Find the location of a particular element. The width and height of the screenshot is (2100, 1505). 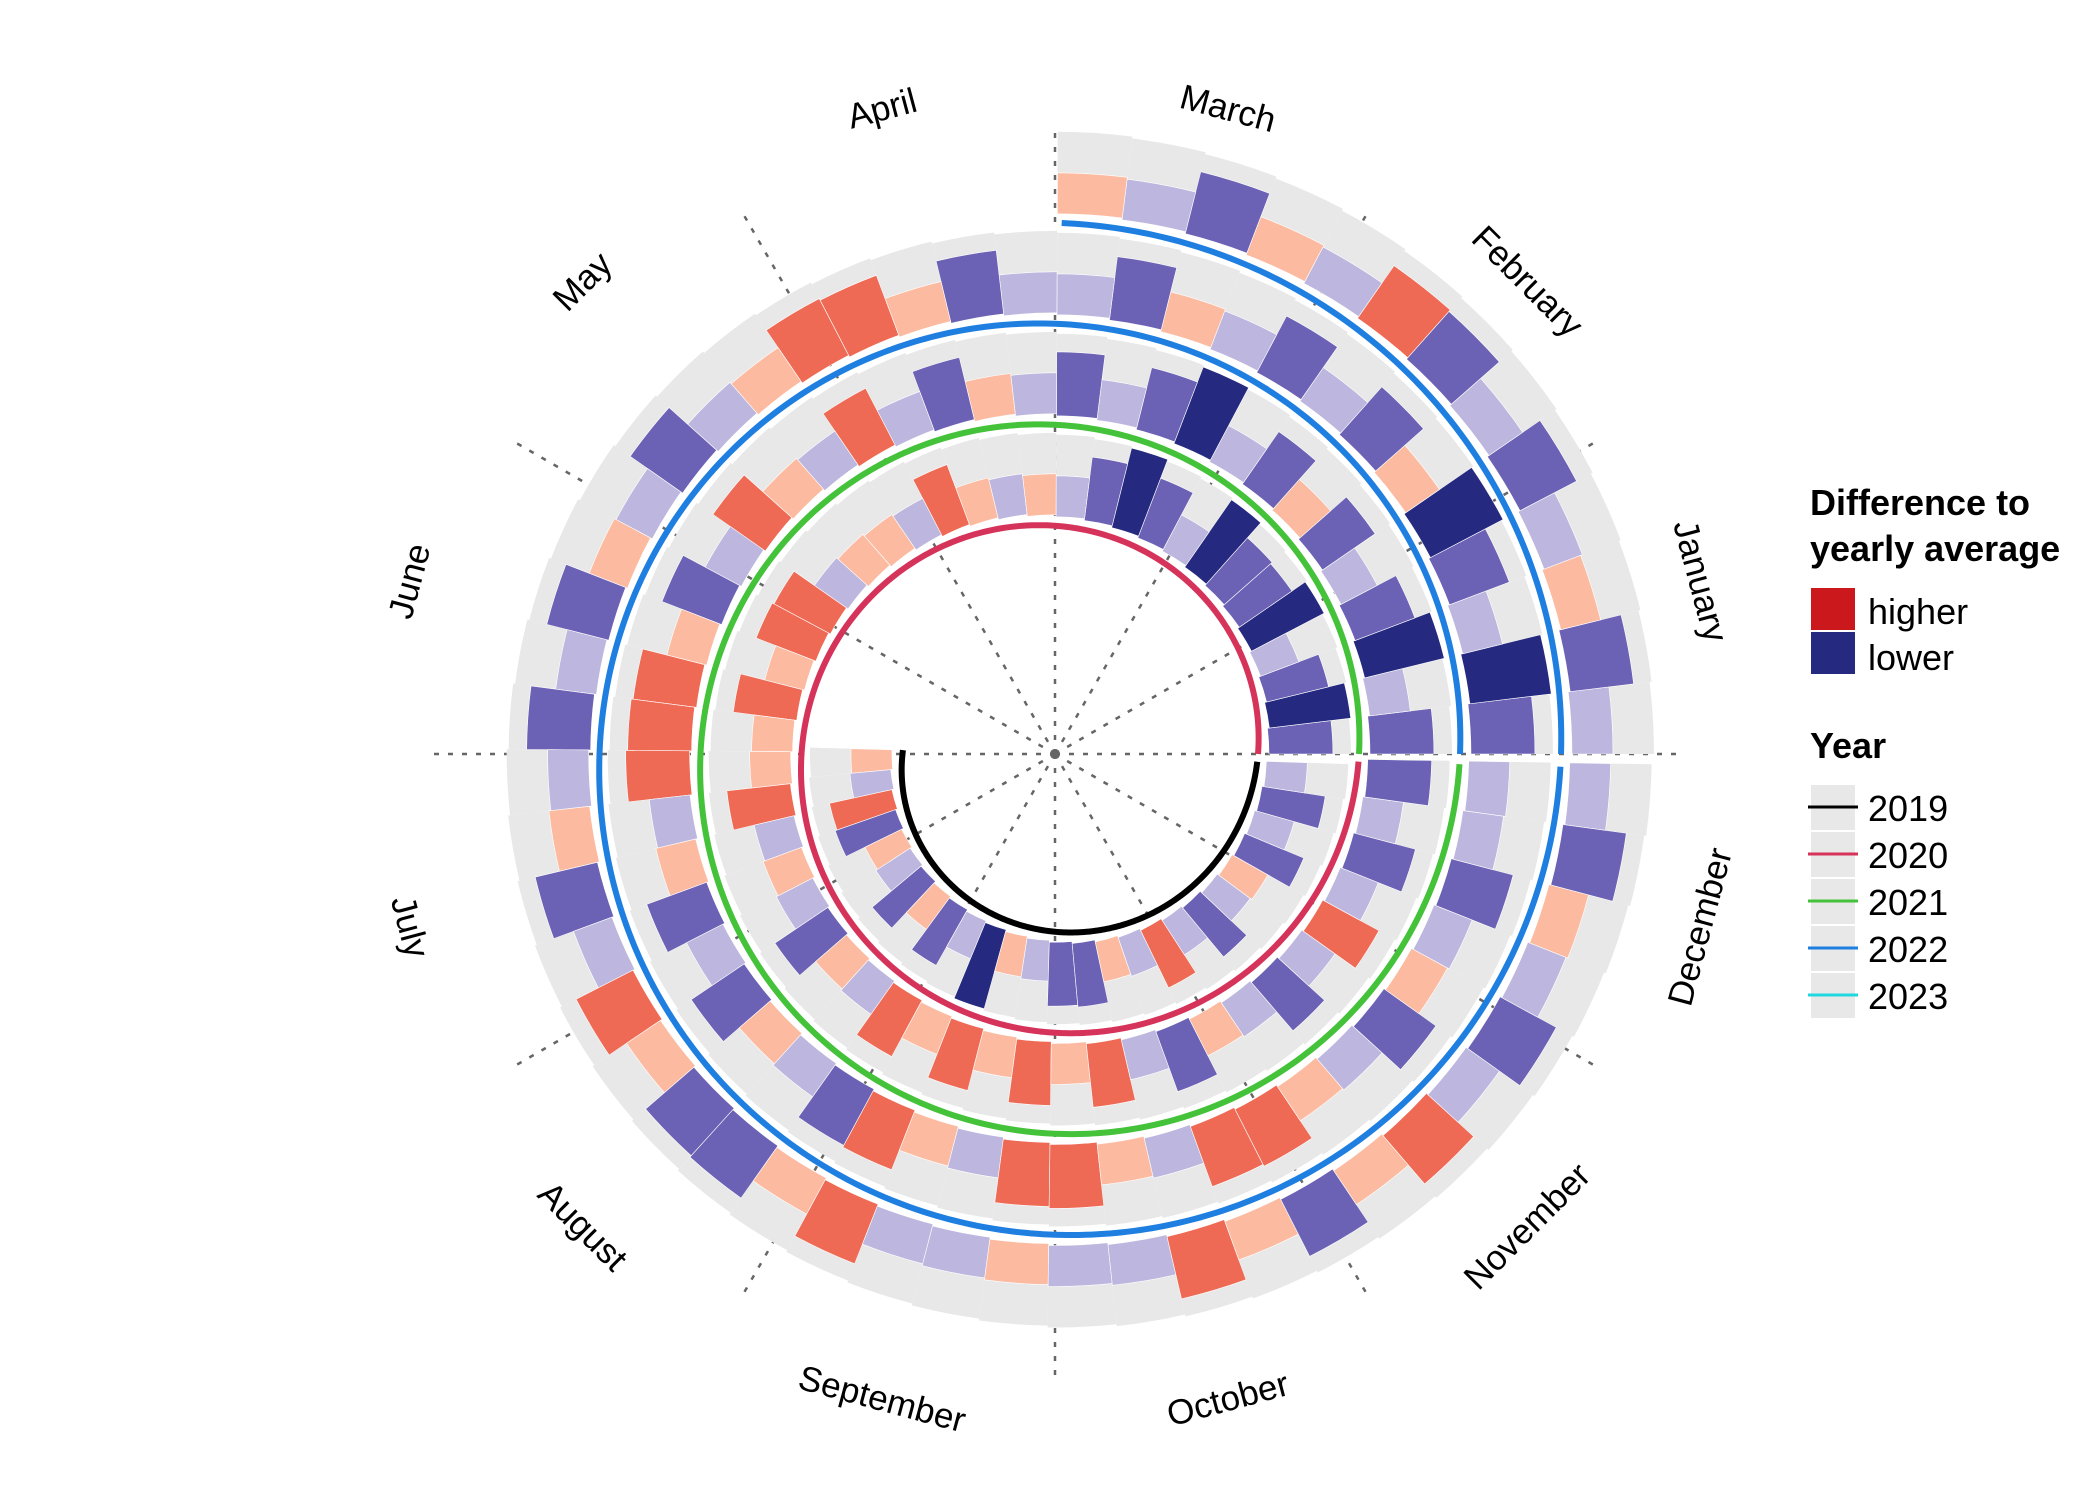

center-point is located at coordinates (1055, 754).